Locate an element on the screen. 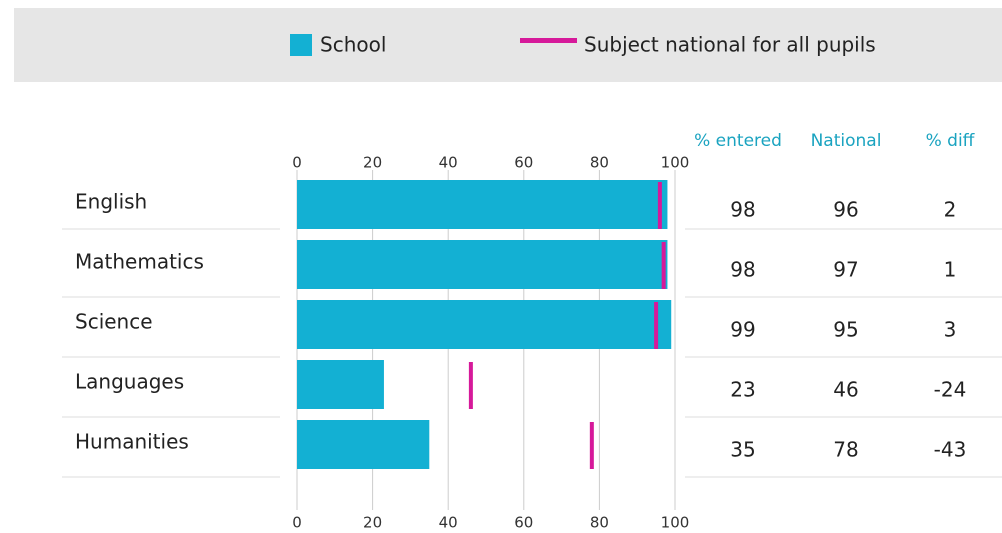 The width and height of the screenshot is (1002, 533). column-header: % entered is located at coordinates (738, 141).